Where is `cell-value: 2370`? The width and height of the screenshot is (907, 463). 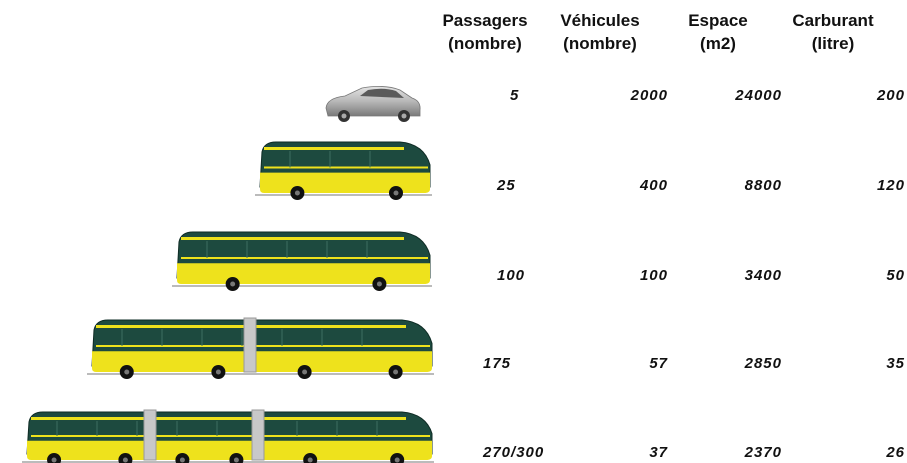 cell-value: 2370 is located at coordinates (763, 452).